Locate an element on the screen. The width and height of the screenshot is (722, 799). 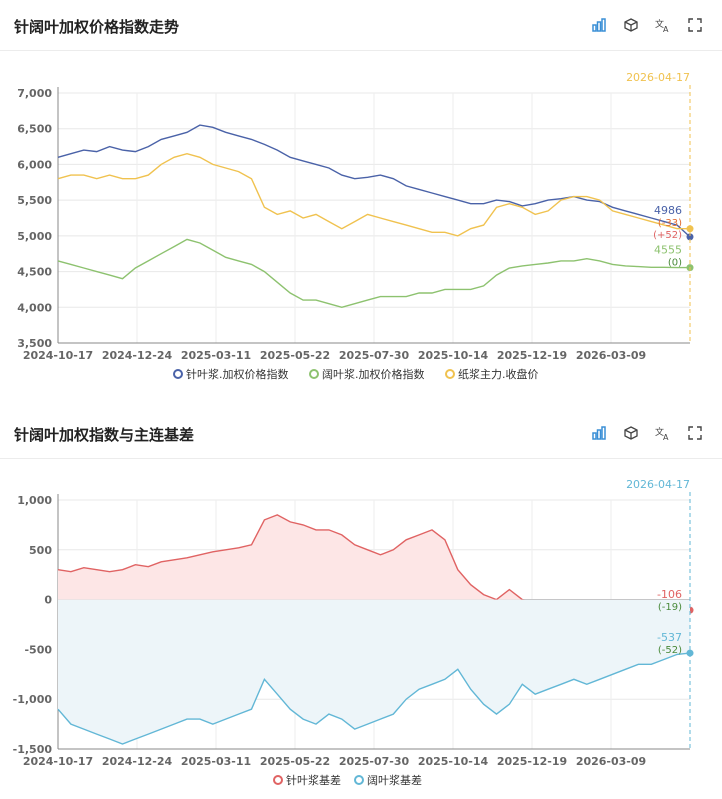
legend-label: 针叶浆.加权价格指数 is located at coordinates (237, 374).